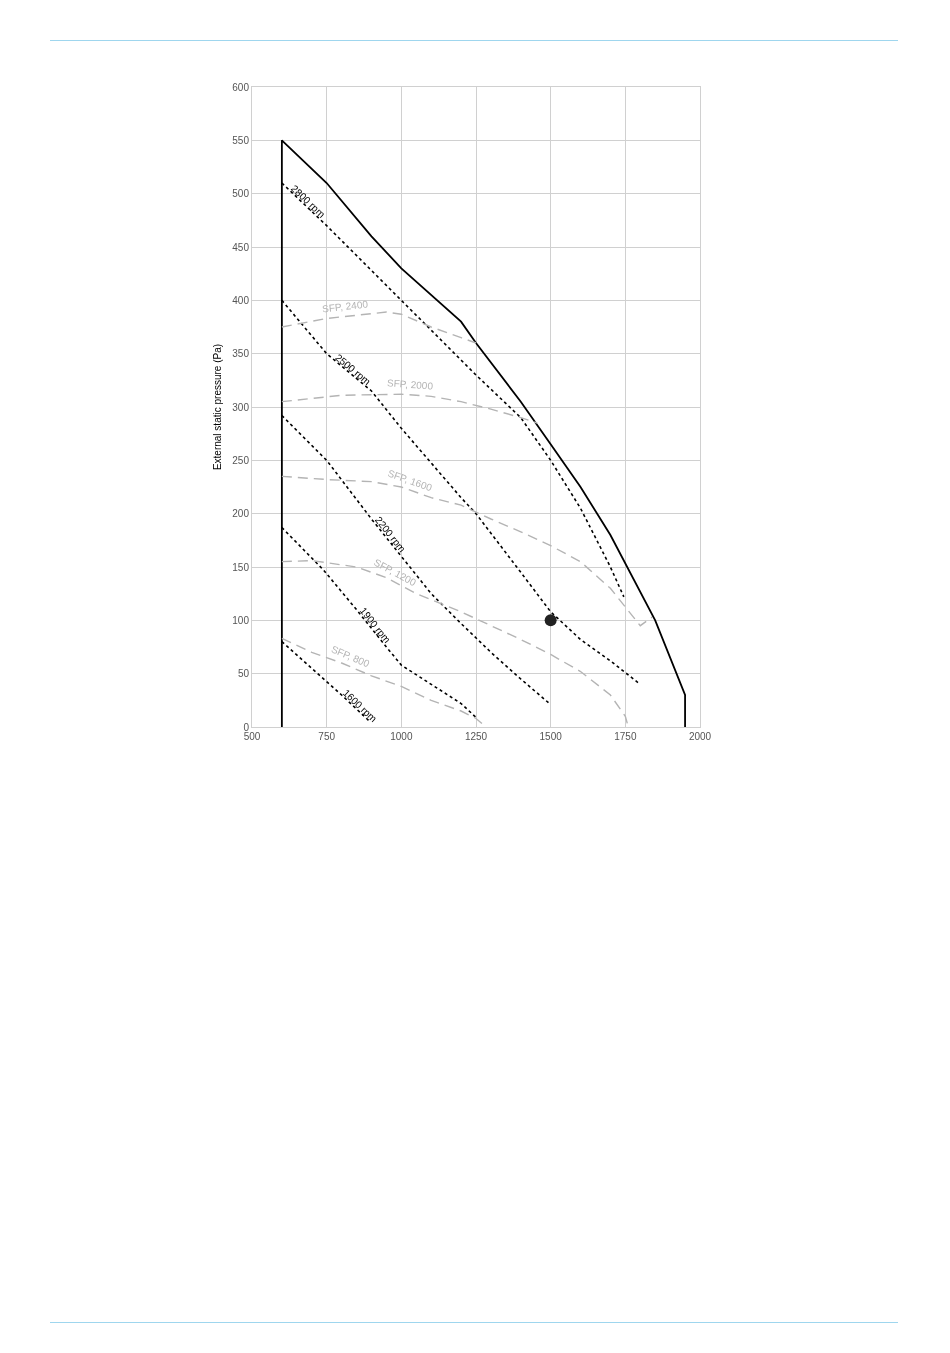  What do you see at coordinates (241, 194) in the screenshot?
I see `y-tick-label: 500` at bounding box center [241, 194].